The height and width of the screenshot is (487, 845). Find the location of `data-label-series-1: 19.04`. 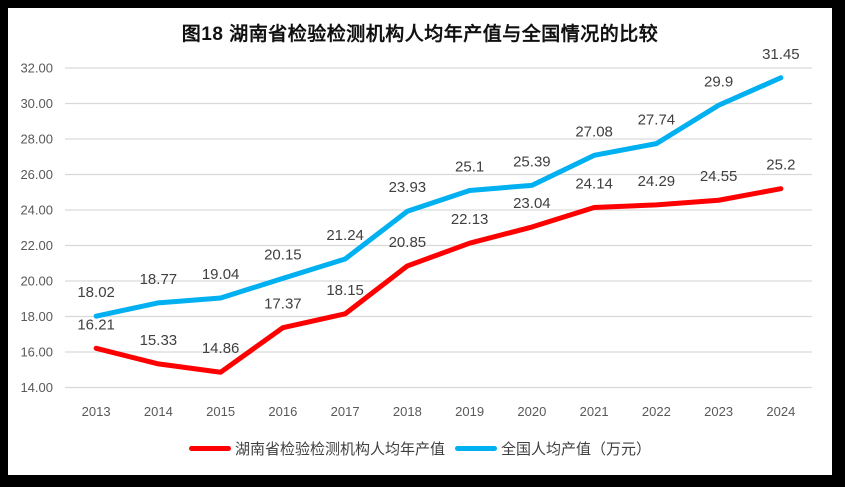

data-label-series-1: 19.04 is located at coordinates (221, 274).